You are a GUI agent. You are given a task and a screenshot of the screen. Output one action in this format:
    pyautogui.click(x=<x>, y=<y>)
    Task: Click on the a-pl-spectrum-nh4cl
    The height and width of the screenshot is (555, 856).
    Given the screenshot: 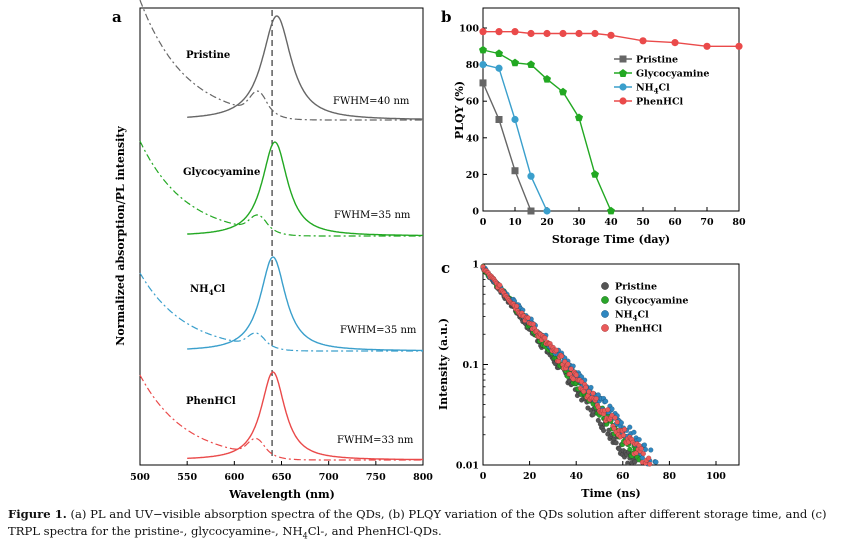 What is the action you would take?
    pyautogui.click(x=305, y=304)
    